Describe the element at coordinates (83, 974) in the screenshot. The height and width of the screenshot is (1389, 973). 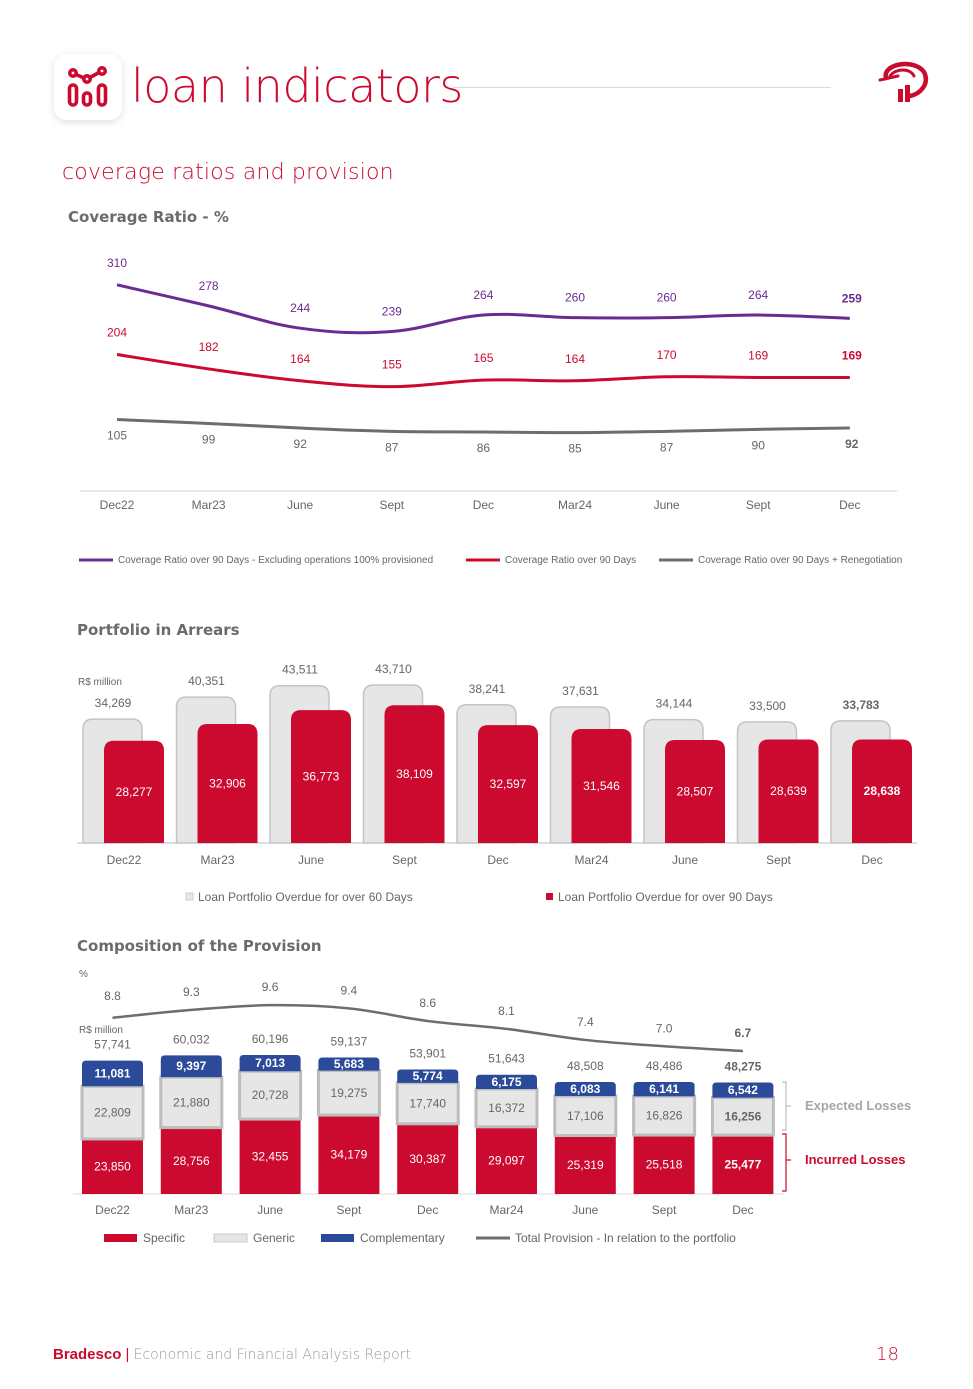
I see `unit-label-percent: %` at that location.